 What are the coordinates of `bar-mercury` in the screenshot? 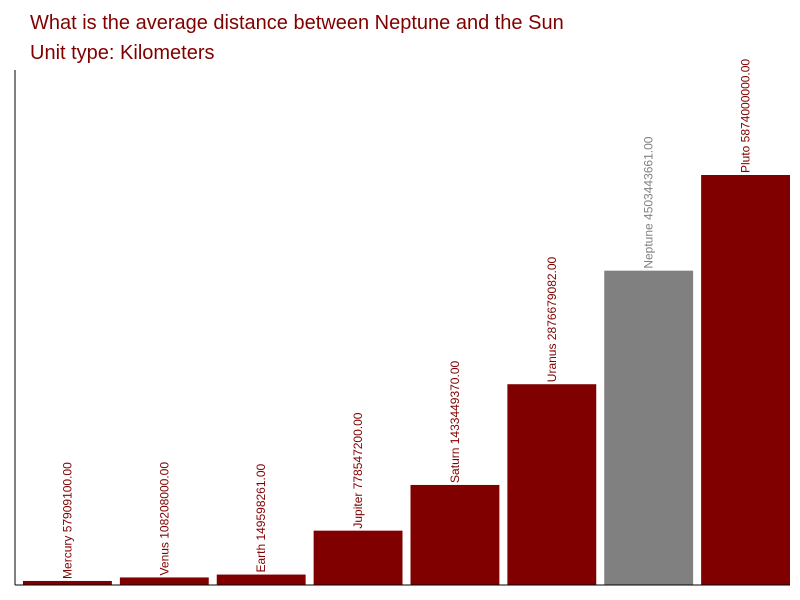 It's located at (67, 582).